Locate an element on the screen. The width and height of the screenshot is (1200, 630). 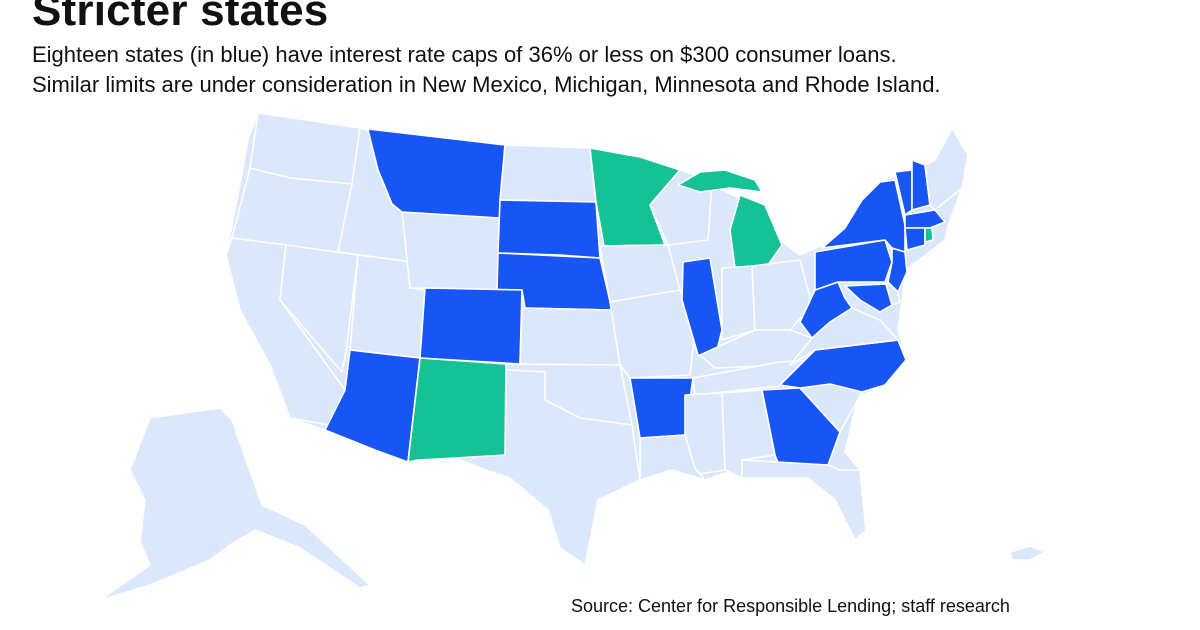
chart-title: Stricter states is located at coordinates (180, 17).